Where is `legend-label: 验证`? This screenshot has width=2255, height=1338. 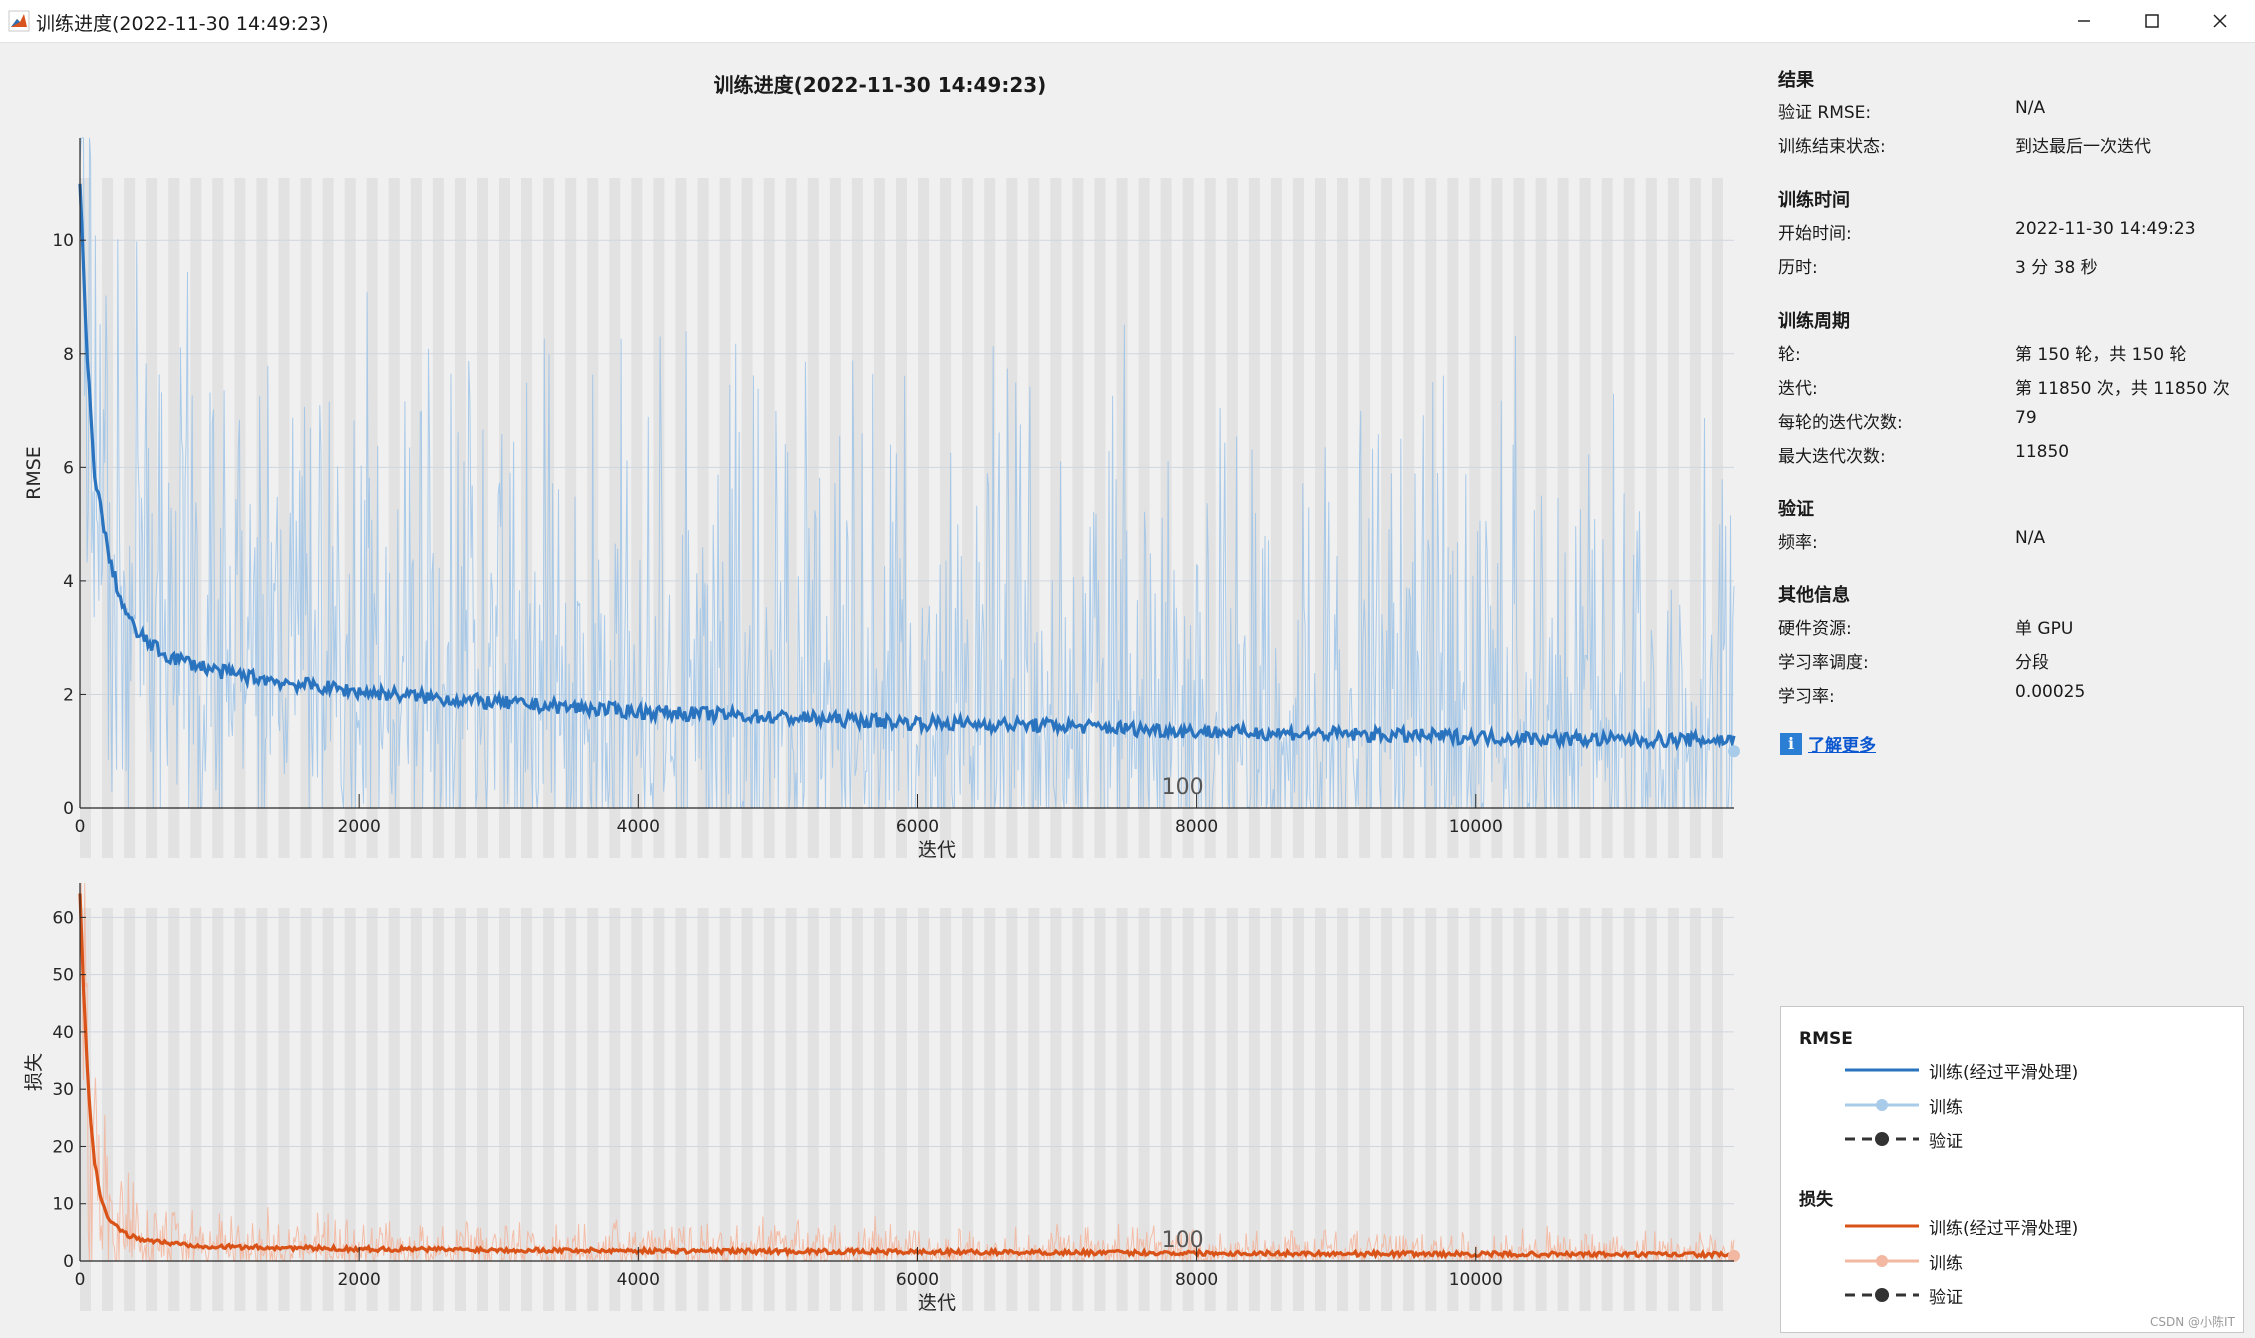 legend-label: 验证 is located at coordinates (1946, 1297).